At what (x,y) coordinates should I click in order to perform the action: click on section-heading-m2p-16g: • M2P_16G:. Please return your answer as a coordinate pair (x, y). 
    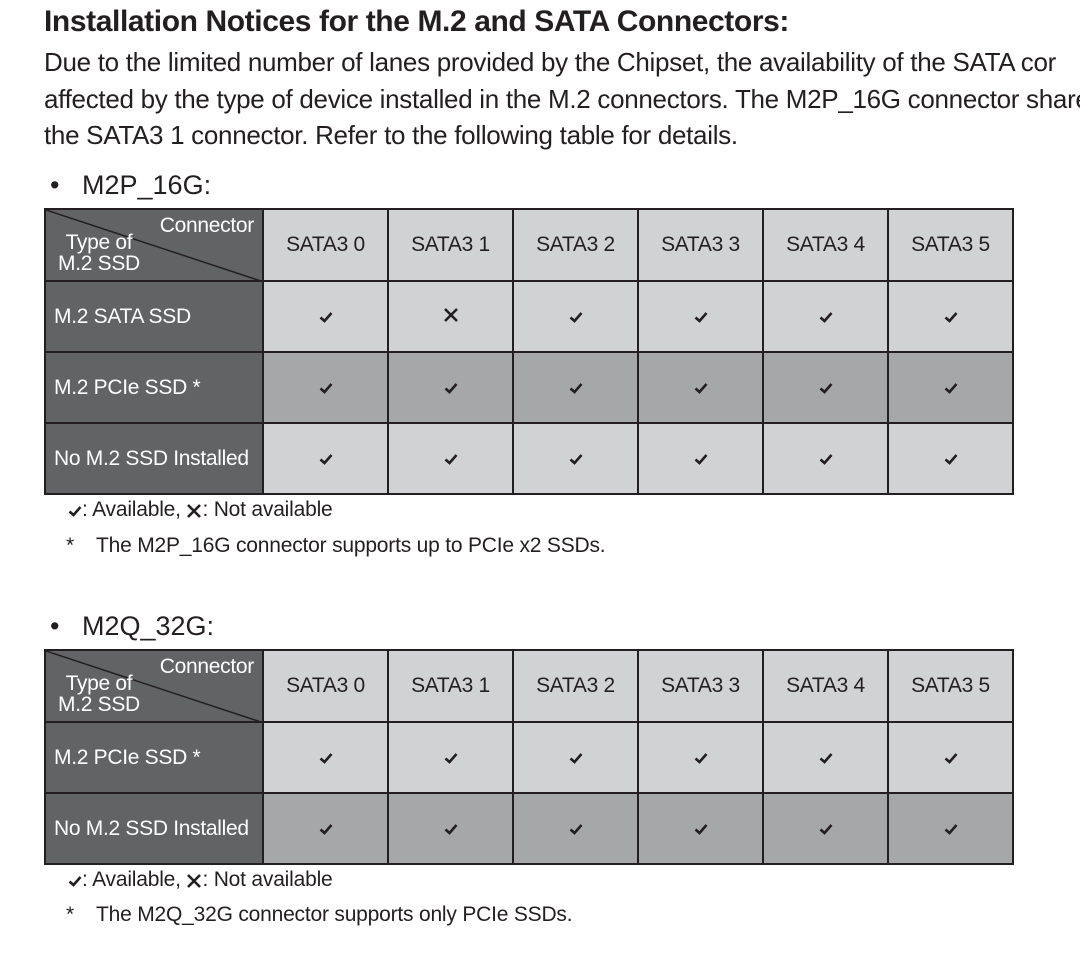
    Looking at the image, I should click on (130, 185).